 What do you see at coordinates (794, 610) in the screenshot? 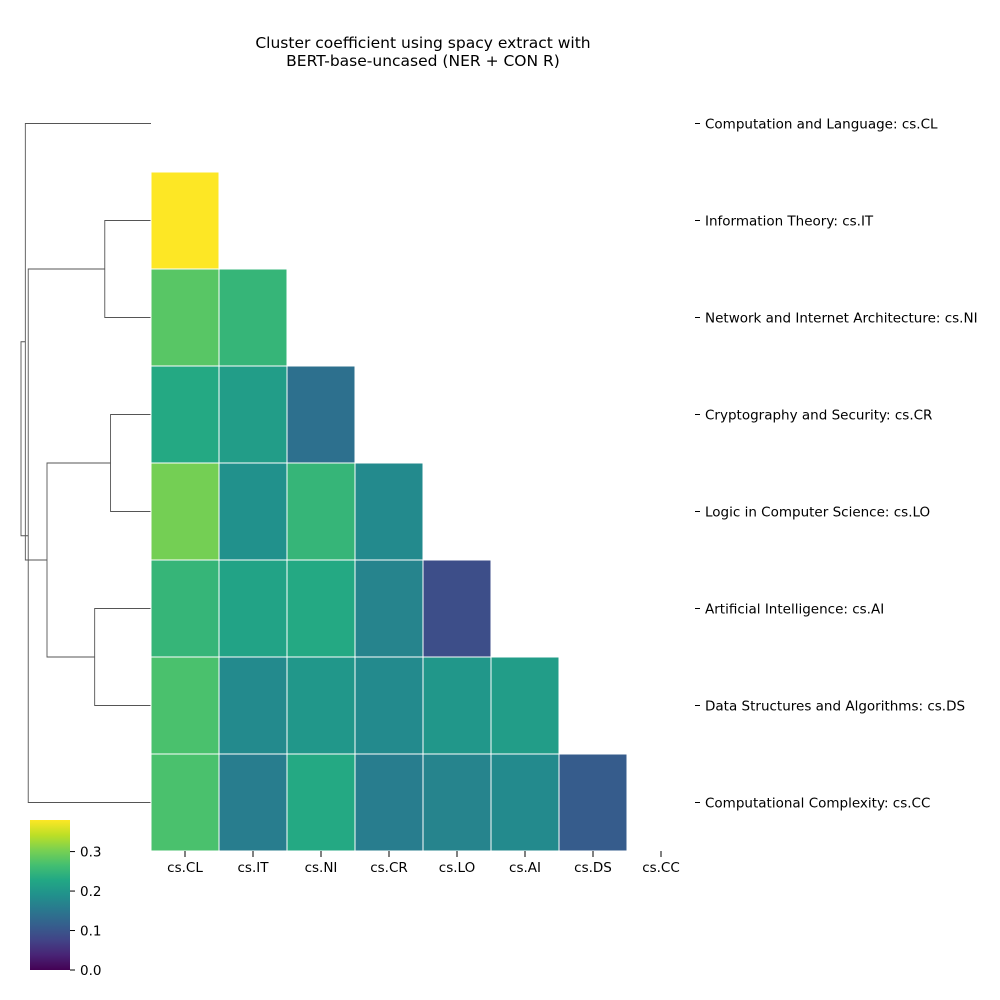
I see `y-tick-label: Artificial Intelligence: cs.AI` at bounding box center [794, 610].